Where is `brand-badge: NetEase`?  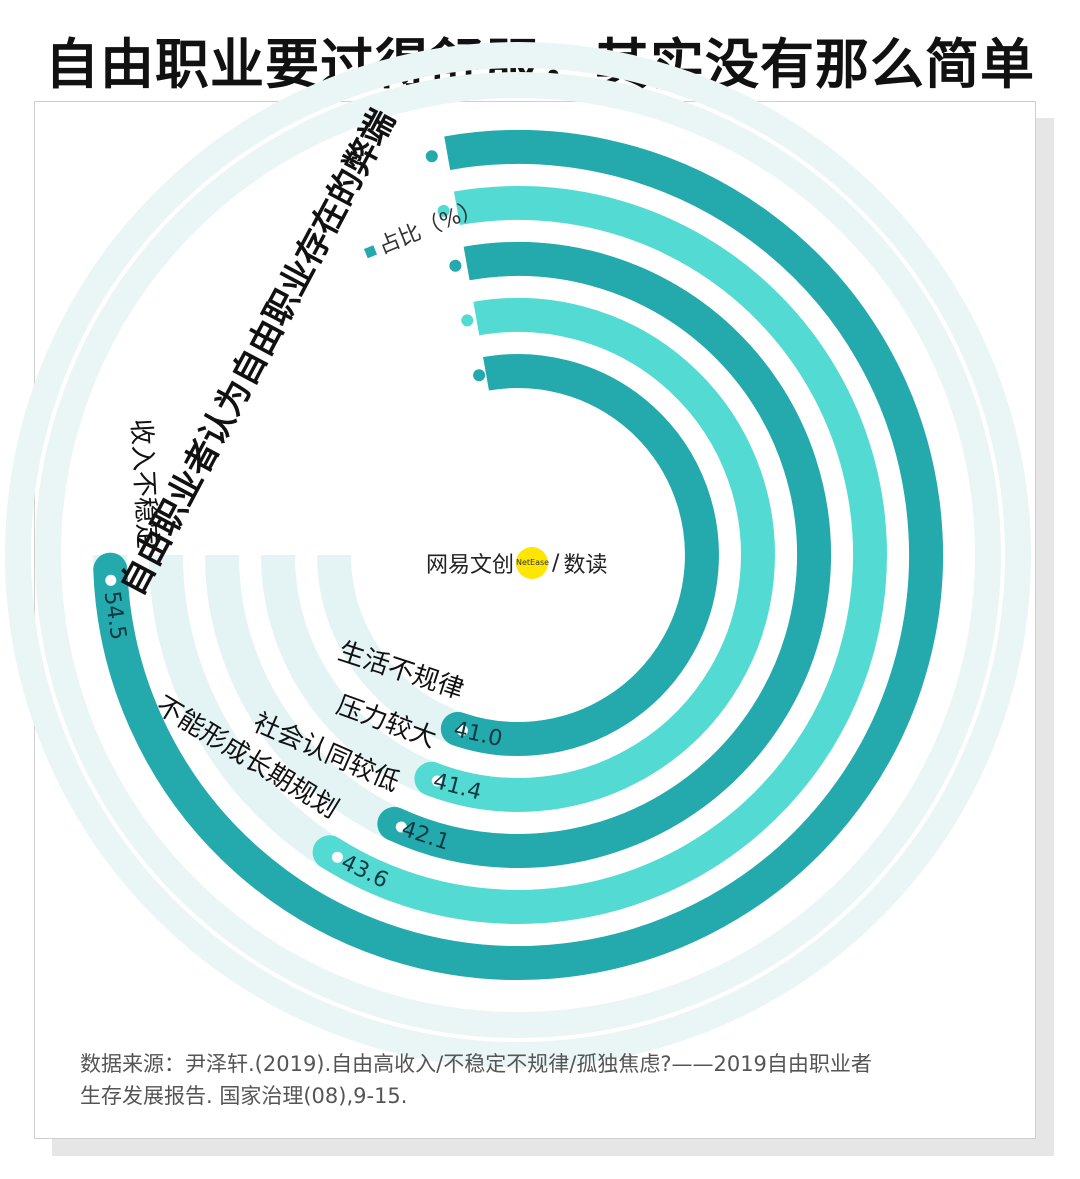
brand-badge: NetEase is located at coordinates (532, 563).